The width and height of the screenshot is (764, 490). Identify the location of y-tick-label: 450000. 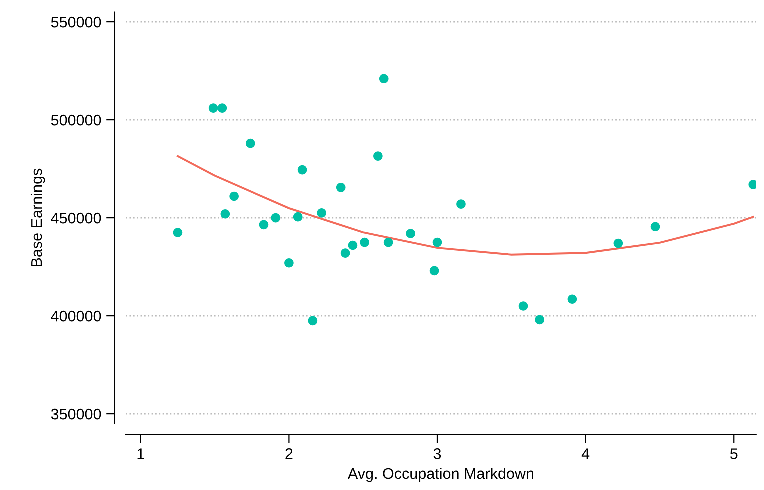
(76, 218).